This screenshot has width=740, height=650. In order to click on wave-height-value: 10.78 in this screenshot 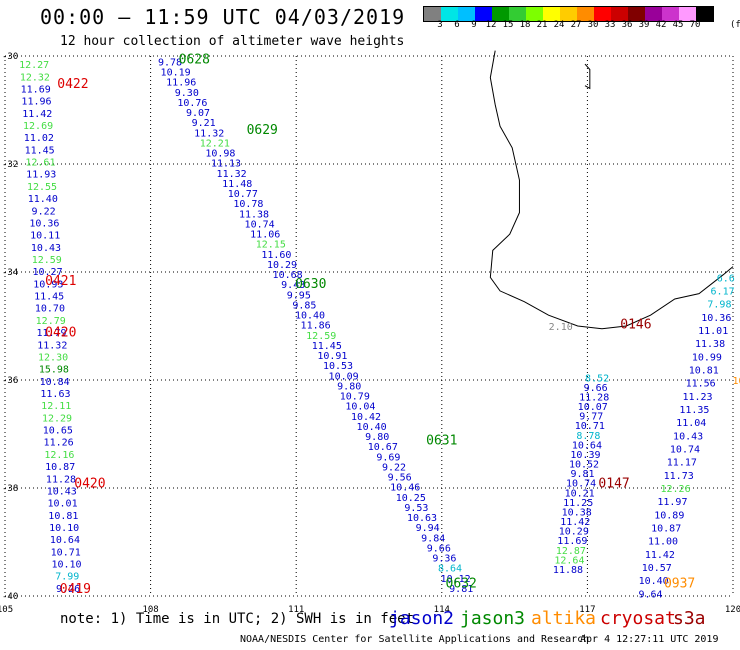, I will do `click(248, 204)`.